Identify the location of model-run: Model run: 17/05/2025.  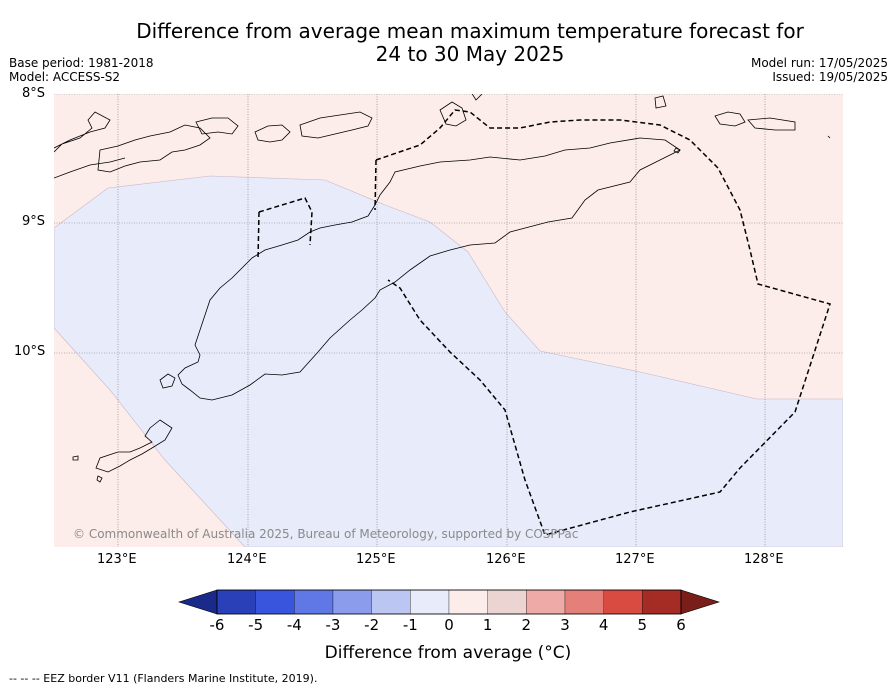
(819, 63).